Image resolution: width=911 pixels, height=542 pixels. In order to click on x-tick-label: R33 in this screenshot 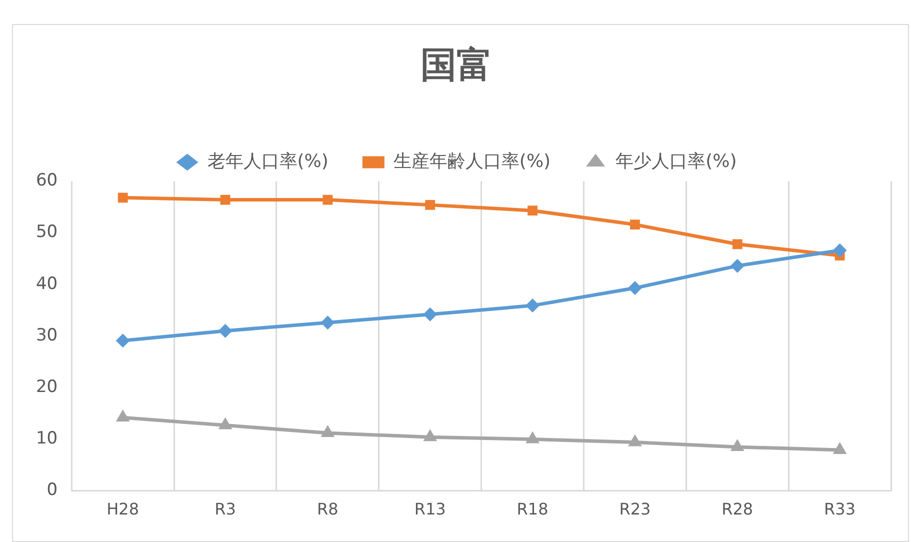, I will do `click(840, 509)`.